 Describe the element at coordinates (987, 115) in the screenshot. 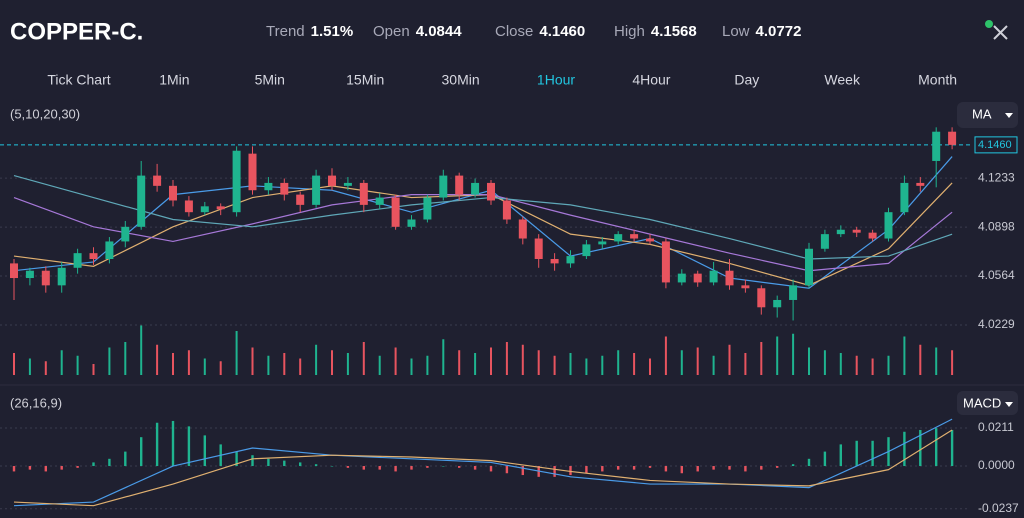

I see `ma-button` at that location.